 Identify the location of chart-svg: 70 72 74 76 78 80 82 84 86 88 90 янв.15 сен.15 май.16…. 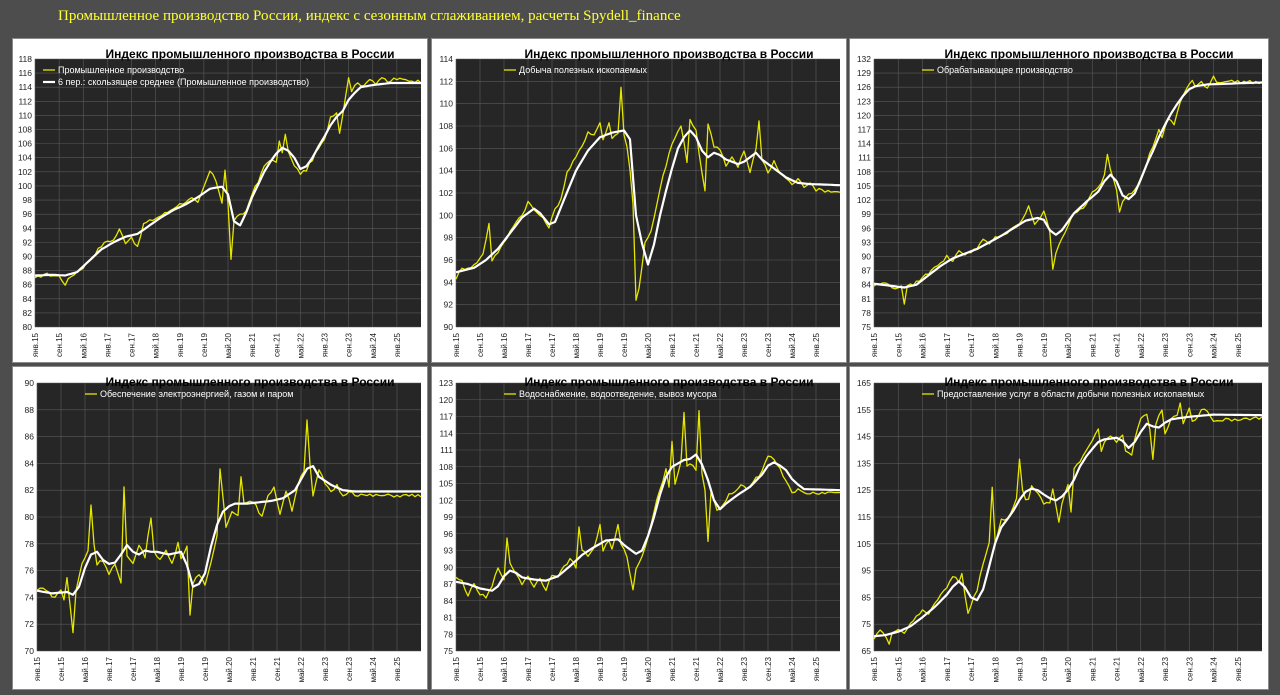
(223, 530).